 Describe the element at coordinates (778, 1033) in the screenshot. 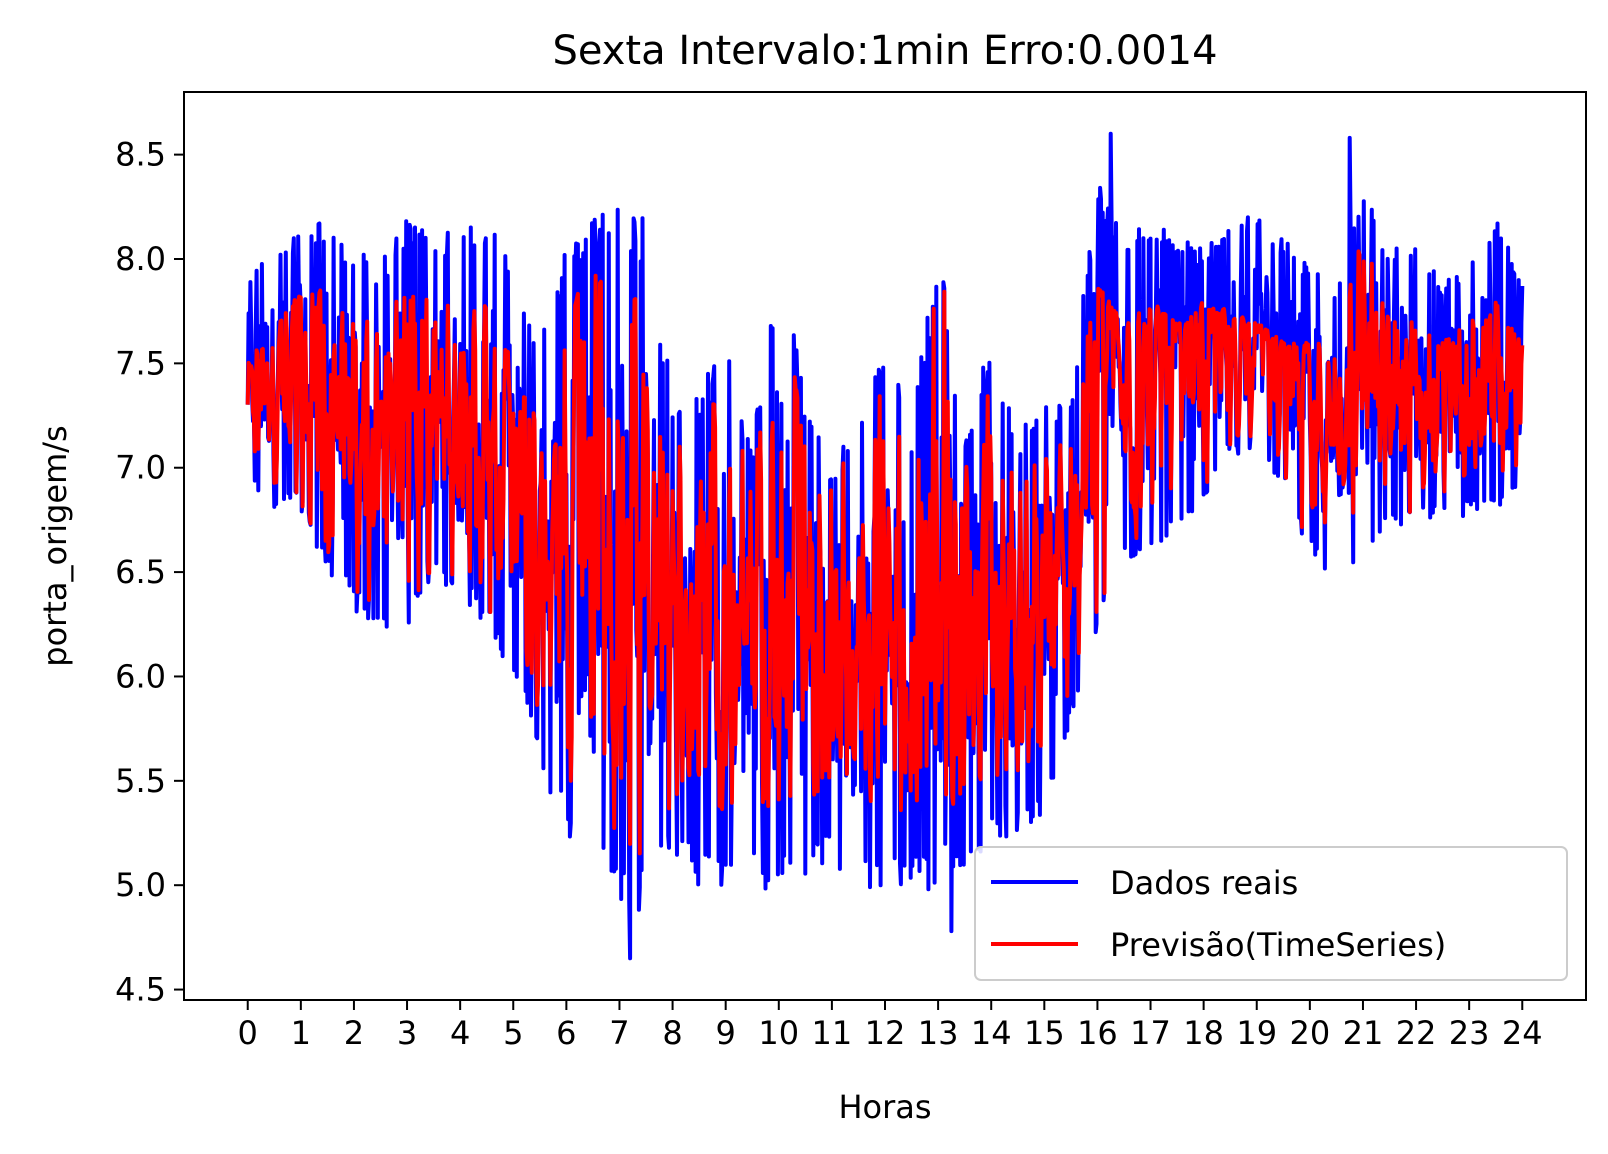

I see `x-tick-label: 10` at that location.